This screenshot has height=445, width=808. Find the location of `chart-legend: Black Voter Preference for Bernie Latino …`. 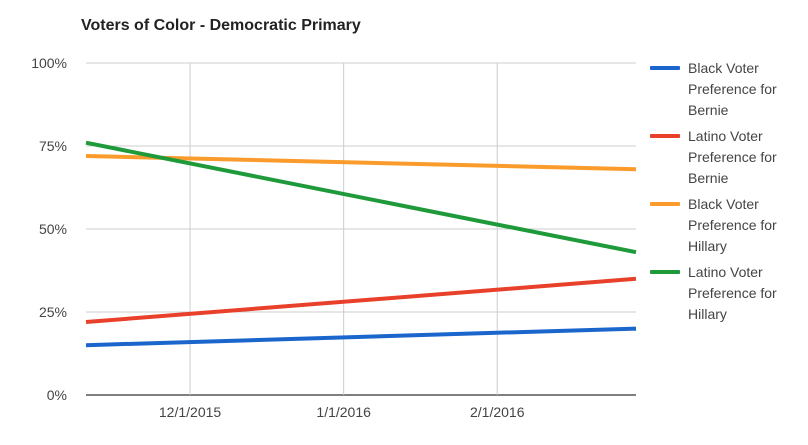

chart-legend: Black Voter Preference for Bernie Latino … is located at coordinates (725, 194).